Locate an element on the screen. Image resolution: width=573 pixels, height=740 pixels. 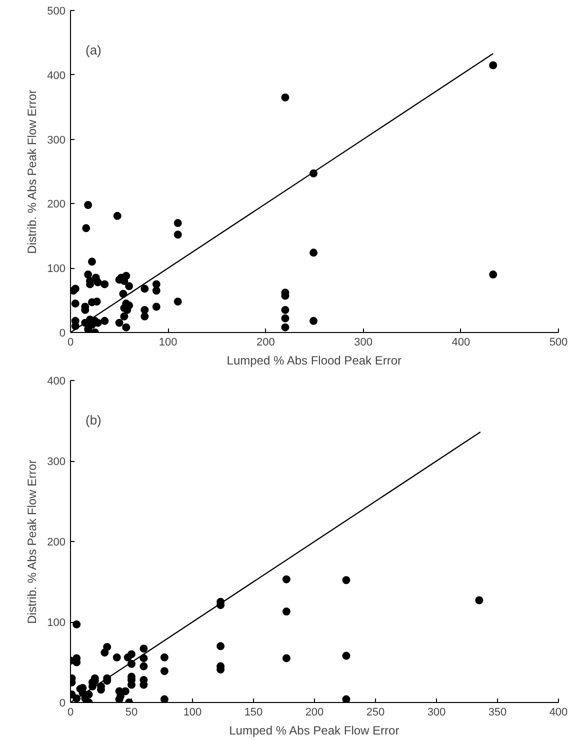
x-tick-label: 350 is located at coordinates (497, 712).